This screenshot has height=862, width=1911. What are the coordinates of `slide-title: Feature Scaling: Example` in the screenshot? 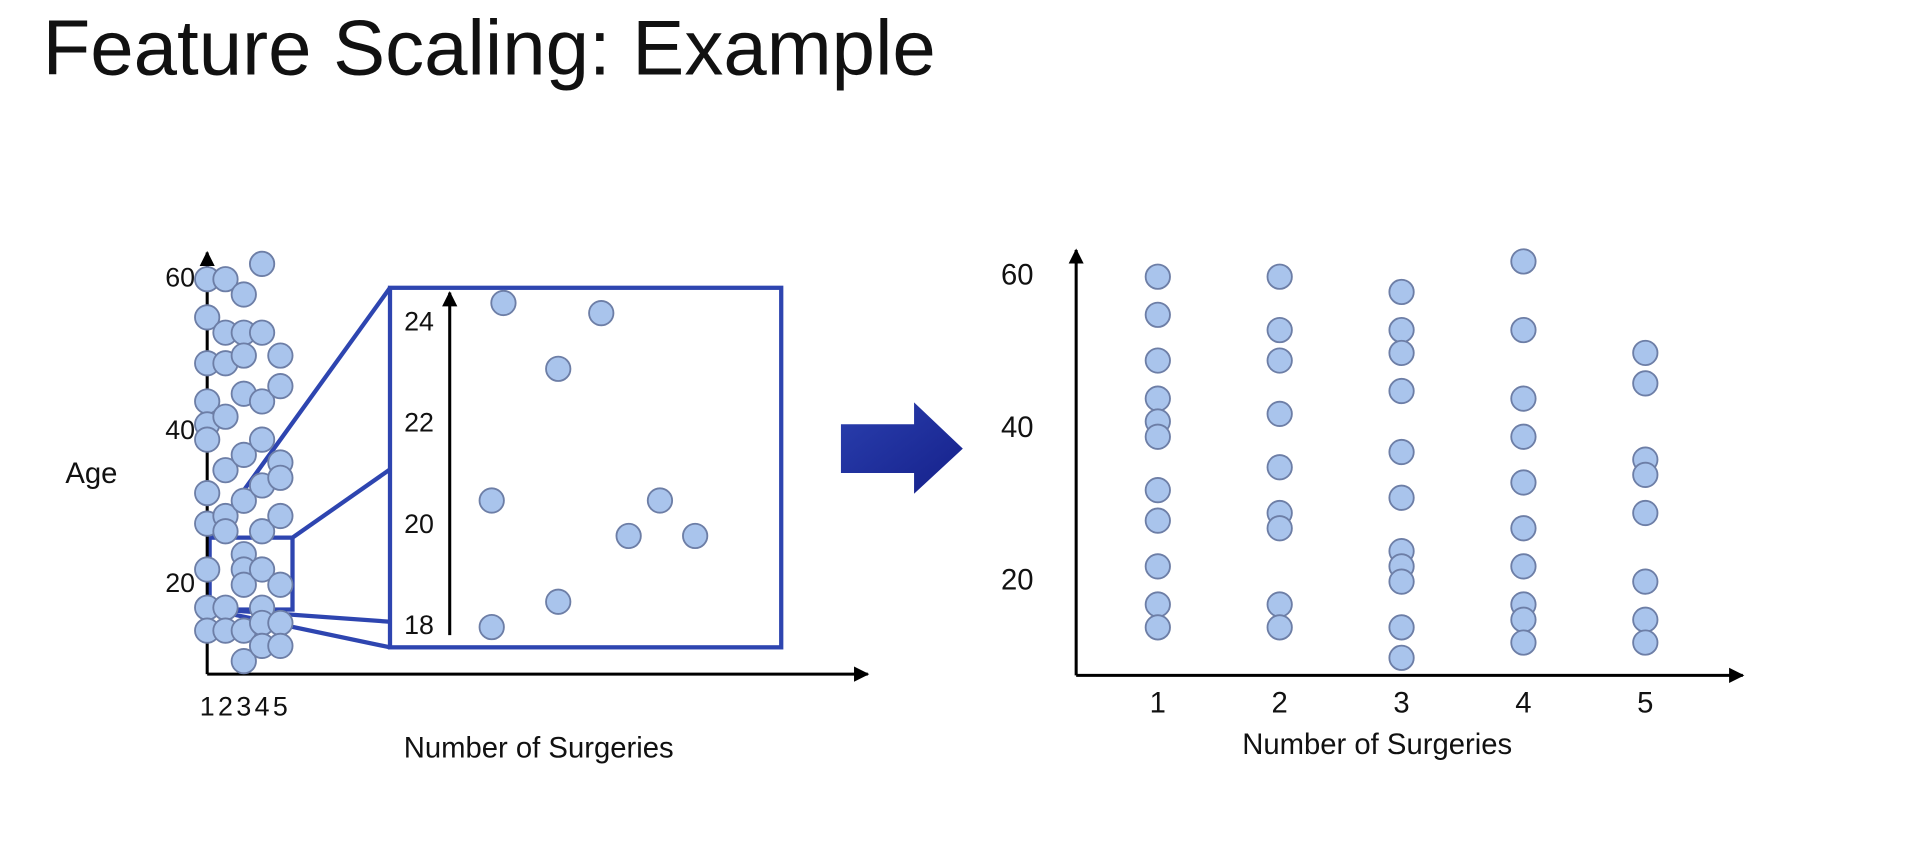 It's located at (489, 47).